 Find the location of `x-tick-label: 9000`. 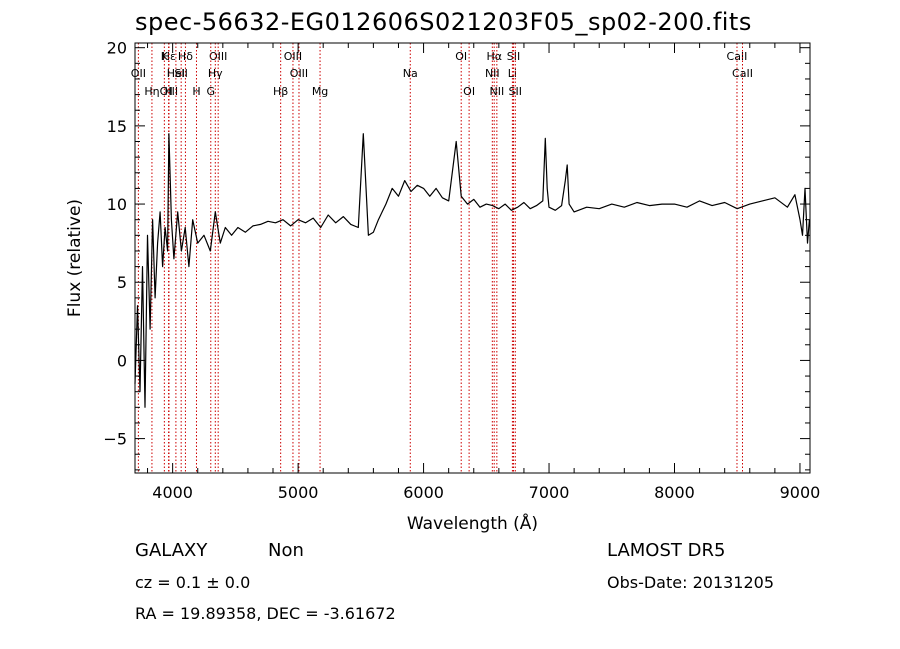

x-tick-label: 9000 is located at coordinates (800, 492).